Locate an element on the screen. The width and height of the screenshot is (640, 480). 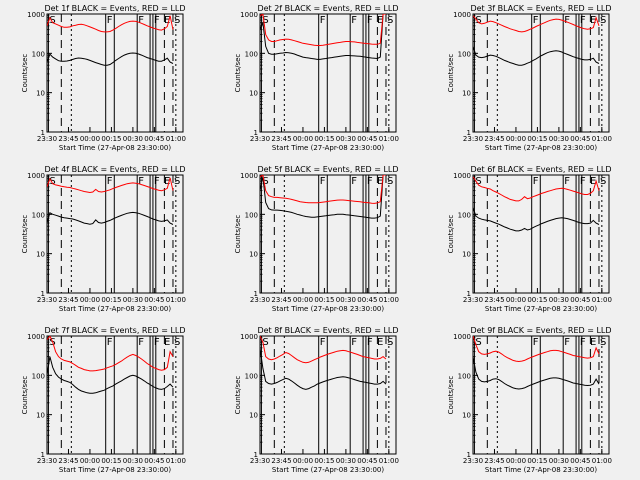
panel-title: Det 8f BLACK = Events, RED = LLD is located at coordinates (327, 330).